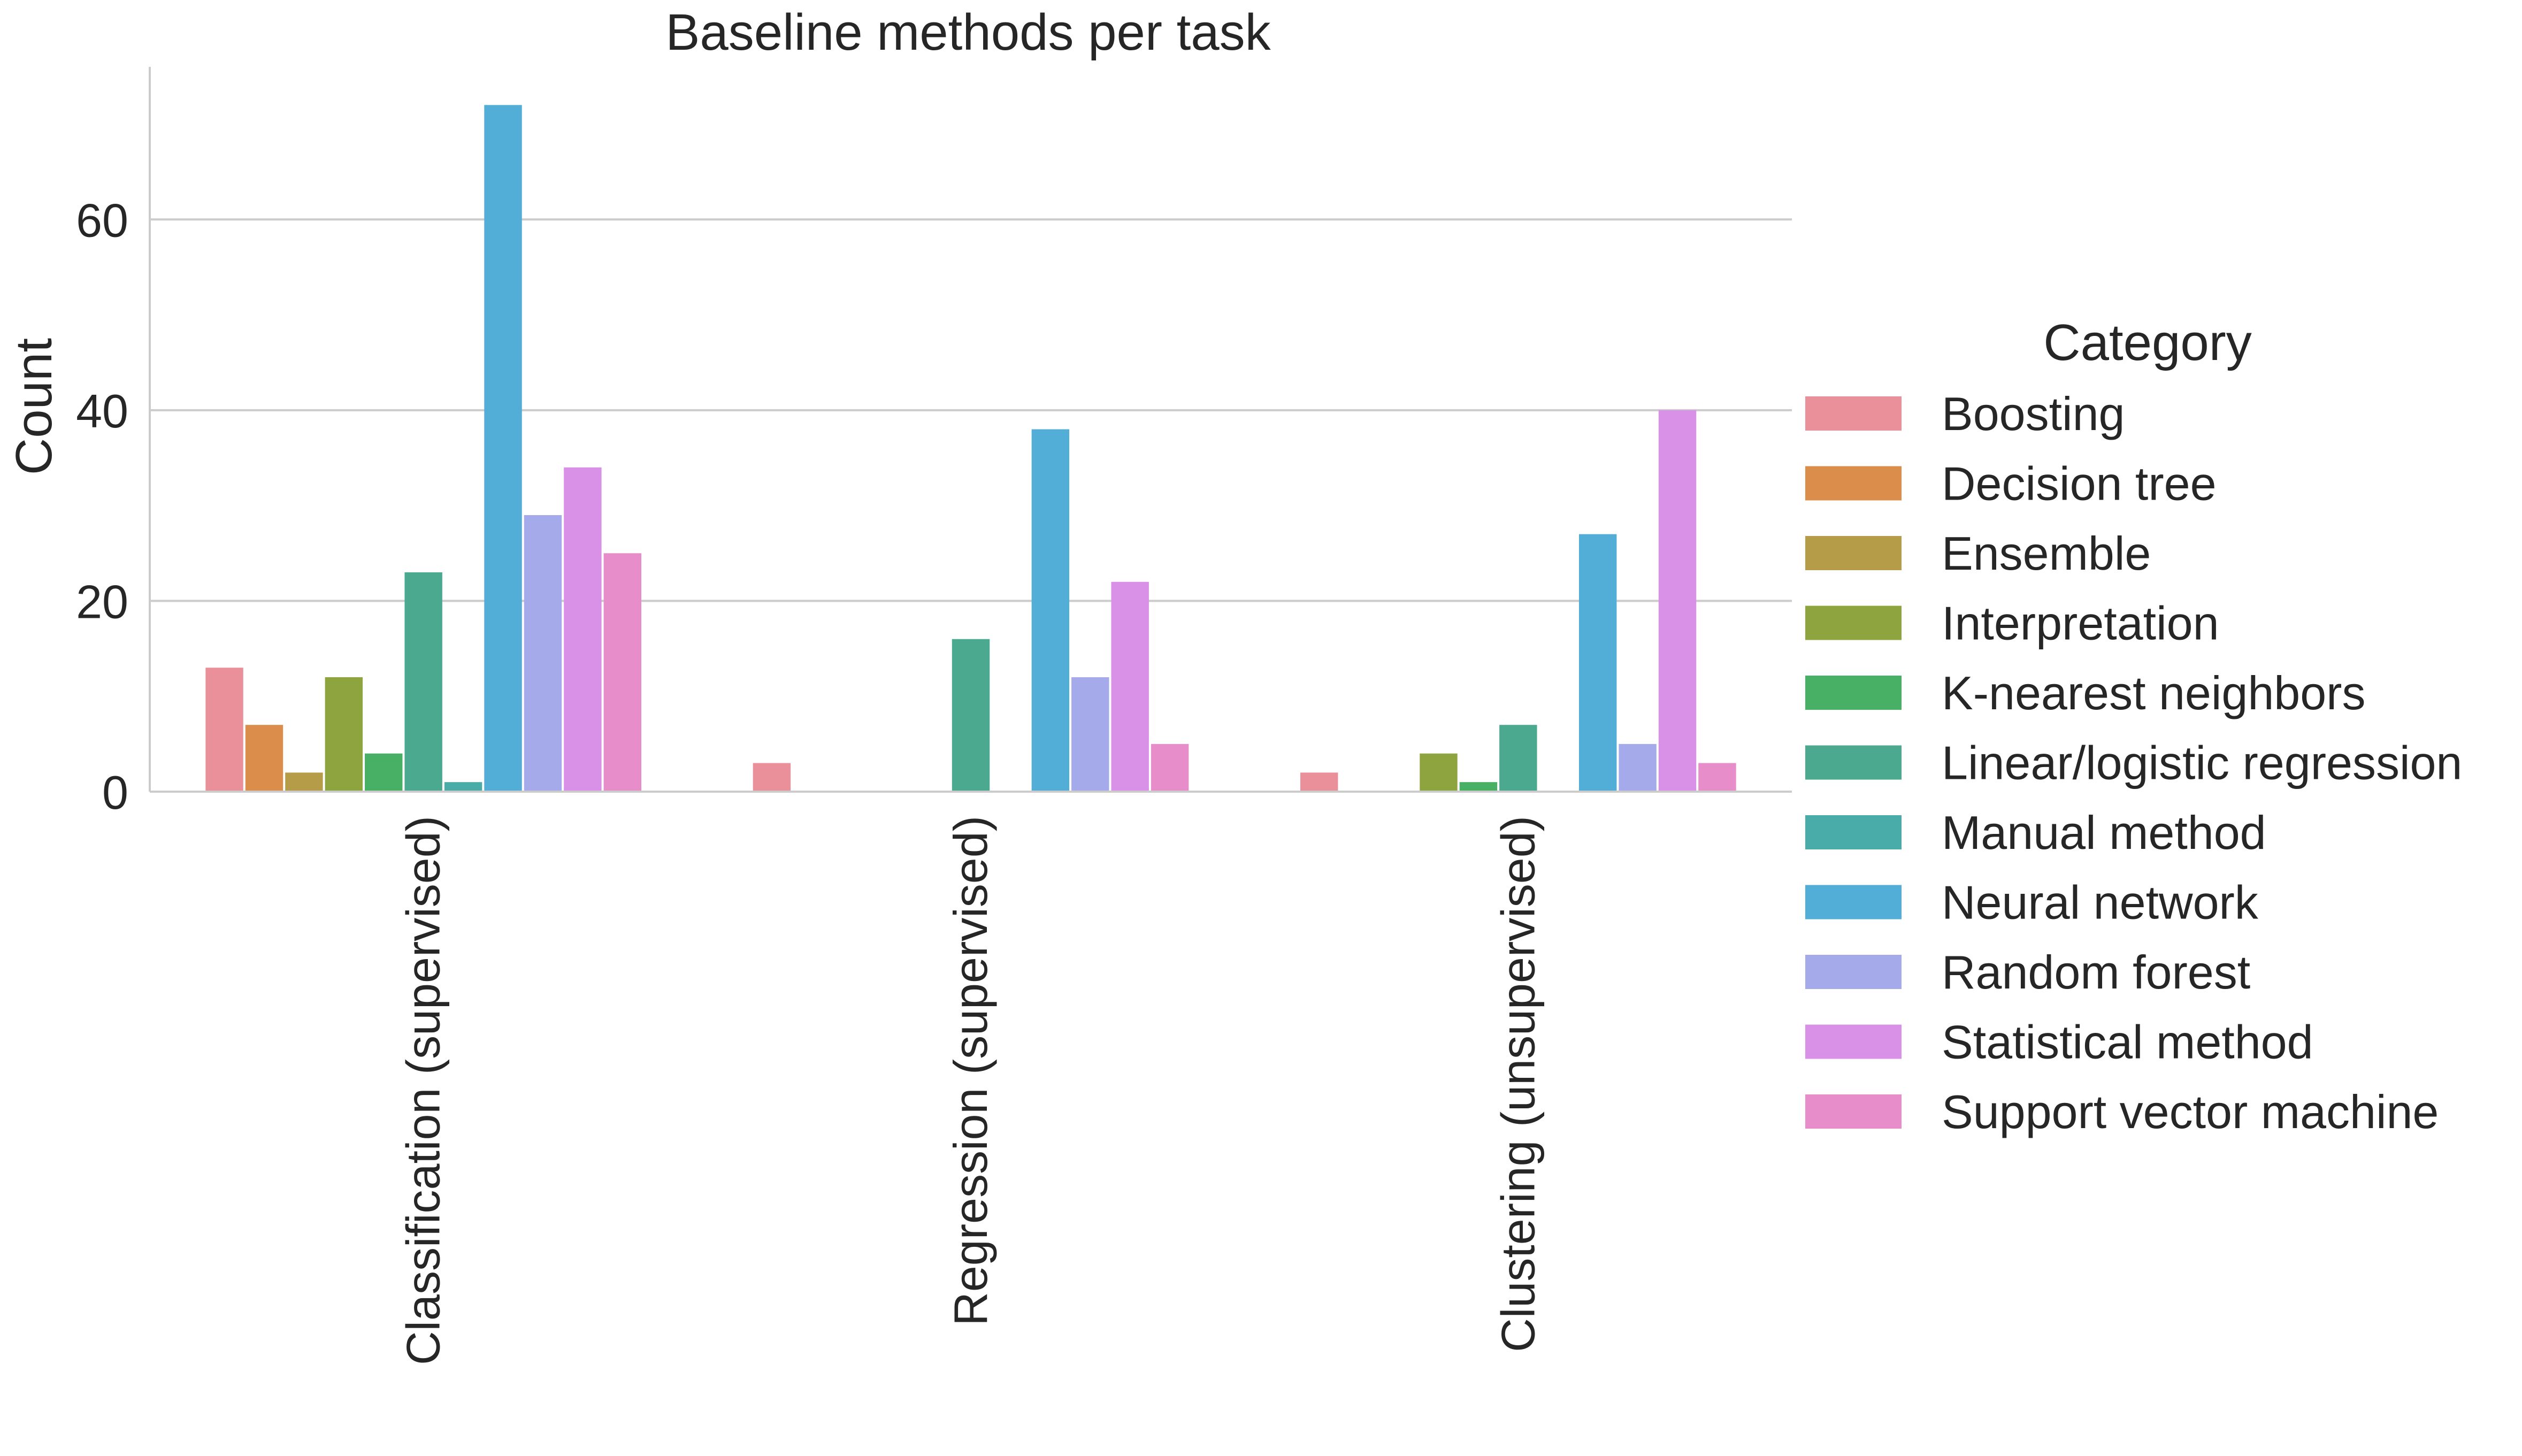 This screenshot has width=2522, height=1456. Describe the element at coordinates (970, 1071) in the screenshot. I see `x-tick-label: Regression (supervised)` at that location.